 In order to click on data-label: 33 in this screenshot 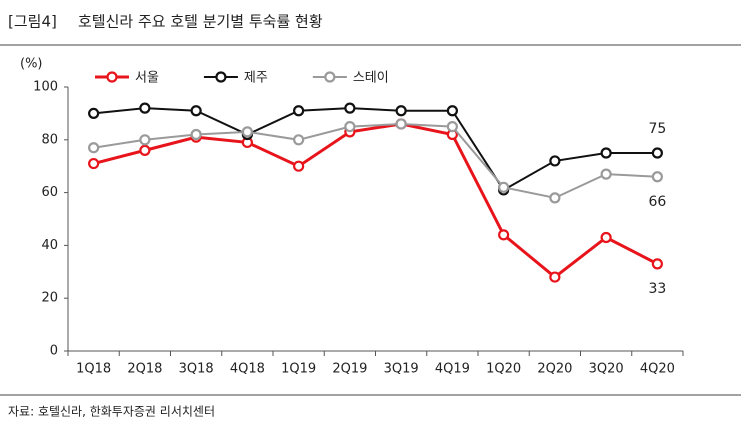, I will do `click(657, 289)`.